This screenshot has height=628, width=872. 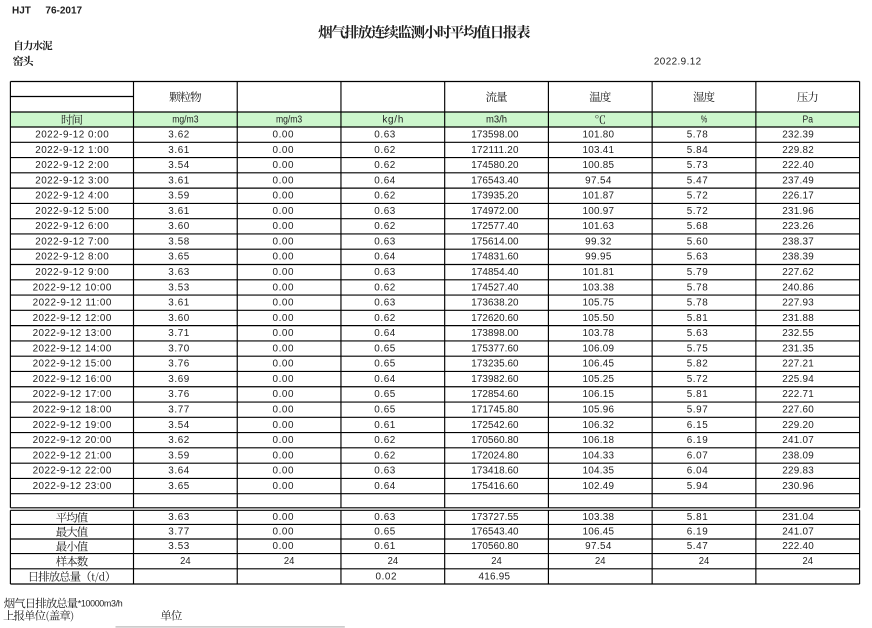 I want to click on svg-text: 3.76, so click(x=179, y=394).